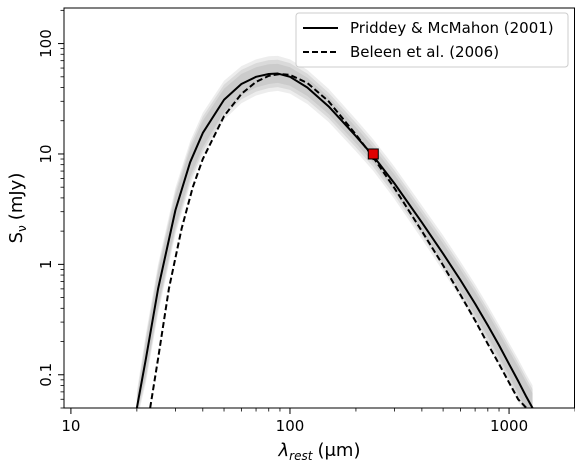 Image resolution: width=575 pixels, height=464 pixels. What do you see at coordinates (284, 450) in the screenshot?
I see `x-axis-label-symbol: λ` at bounding box center [284, 450].